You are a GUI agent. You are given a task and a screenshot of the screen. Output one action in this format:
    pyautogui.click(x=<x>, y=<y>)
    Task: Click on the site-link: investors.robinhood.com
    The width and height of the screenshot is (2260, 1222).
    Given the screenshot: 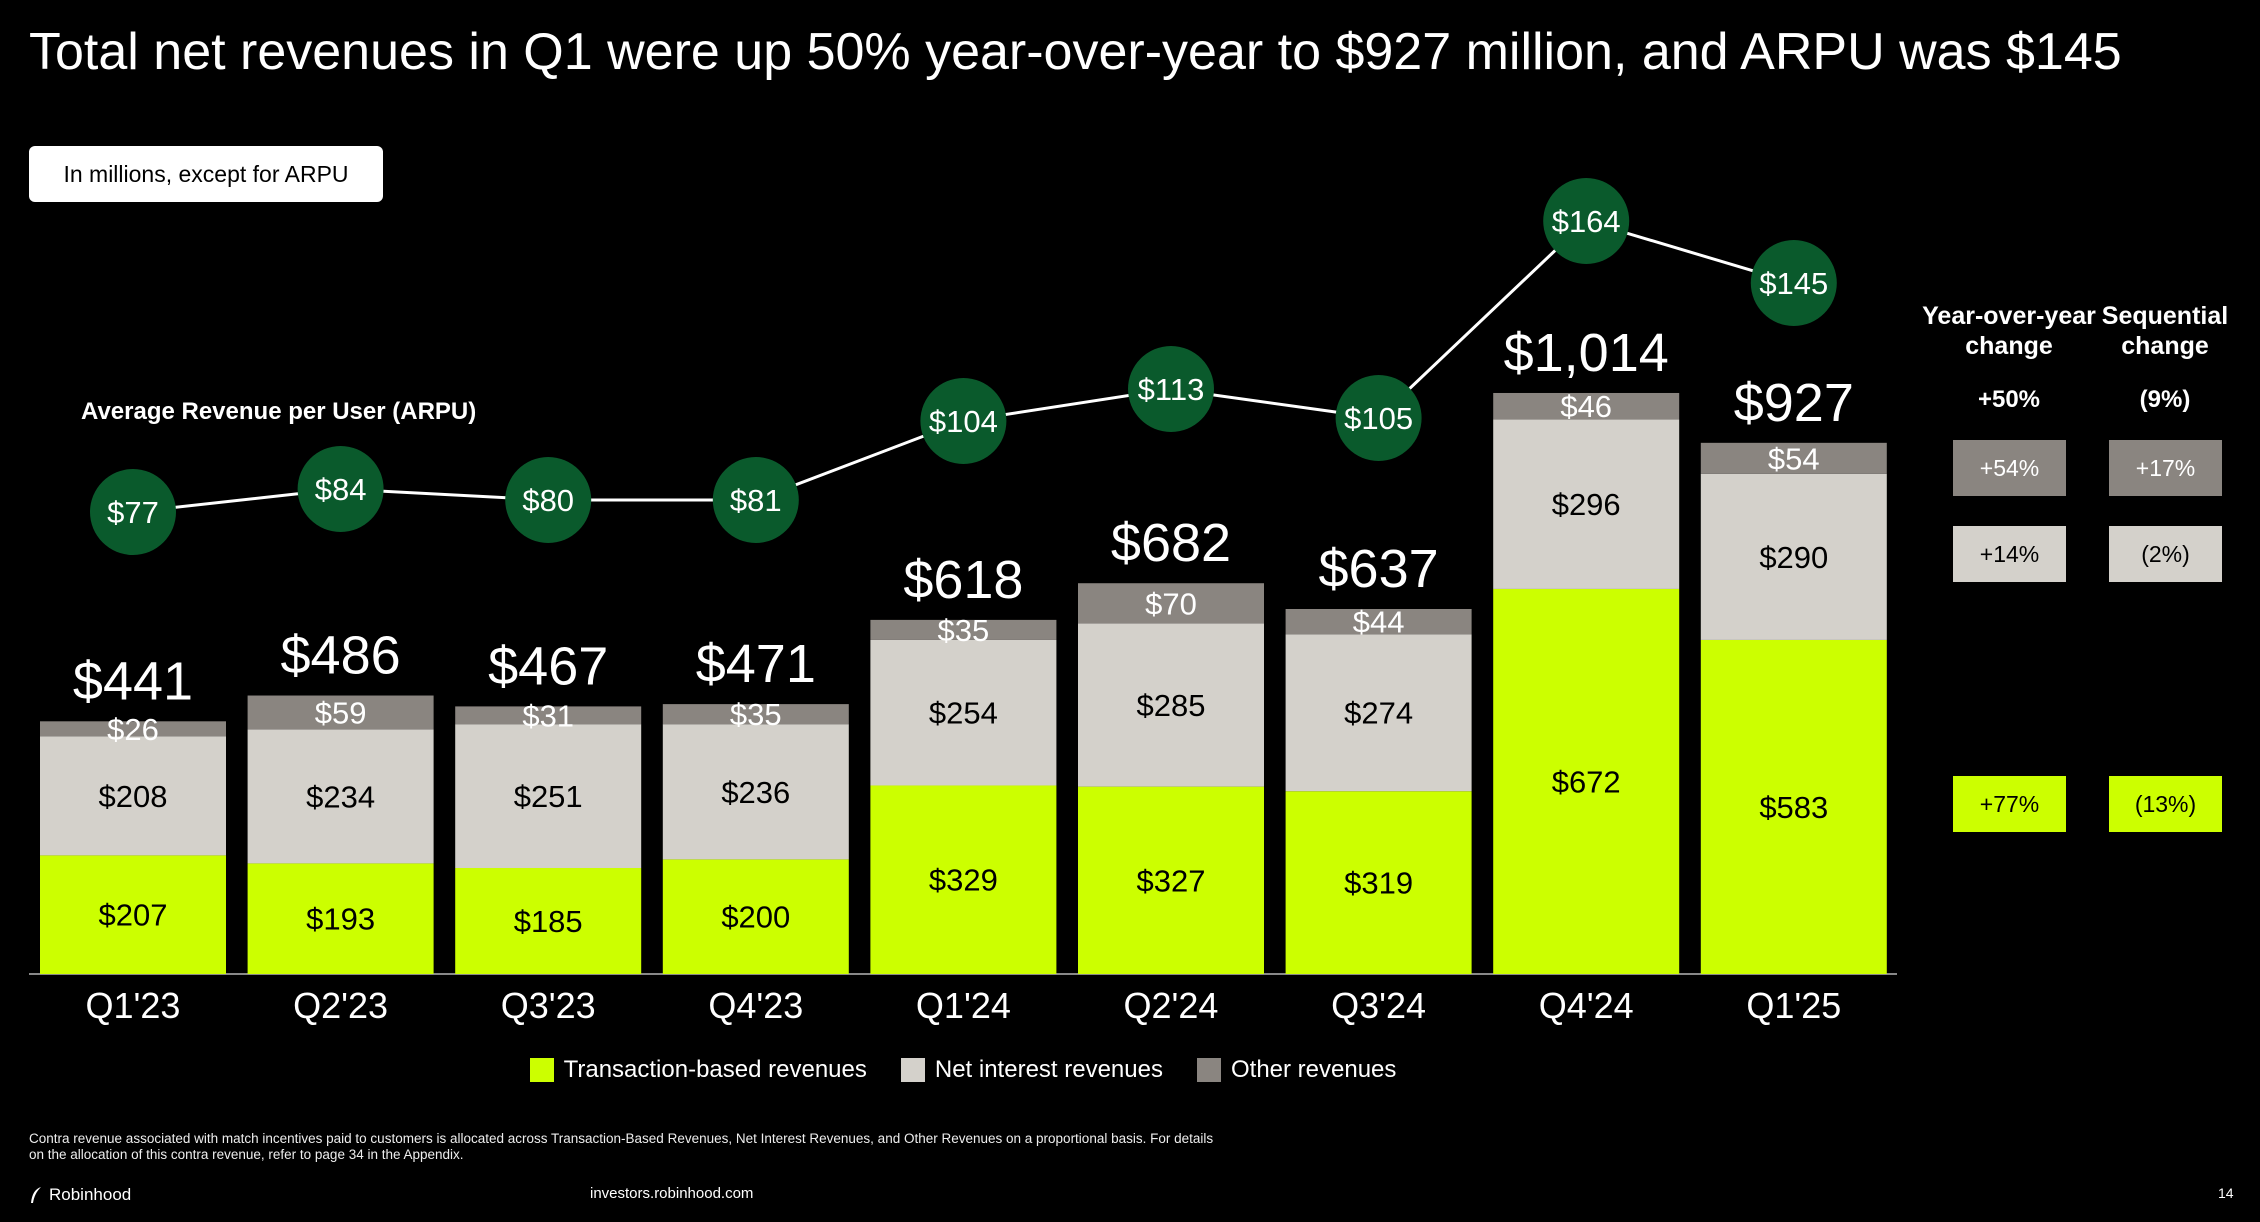 What is the action you would take?
    pyautogui.click(x=672, y=1193)
    